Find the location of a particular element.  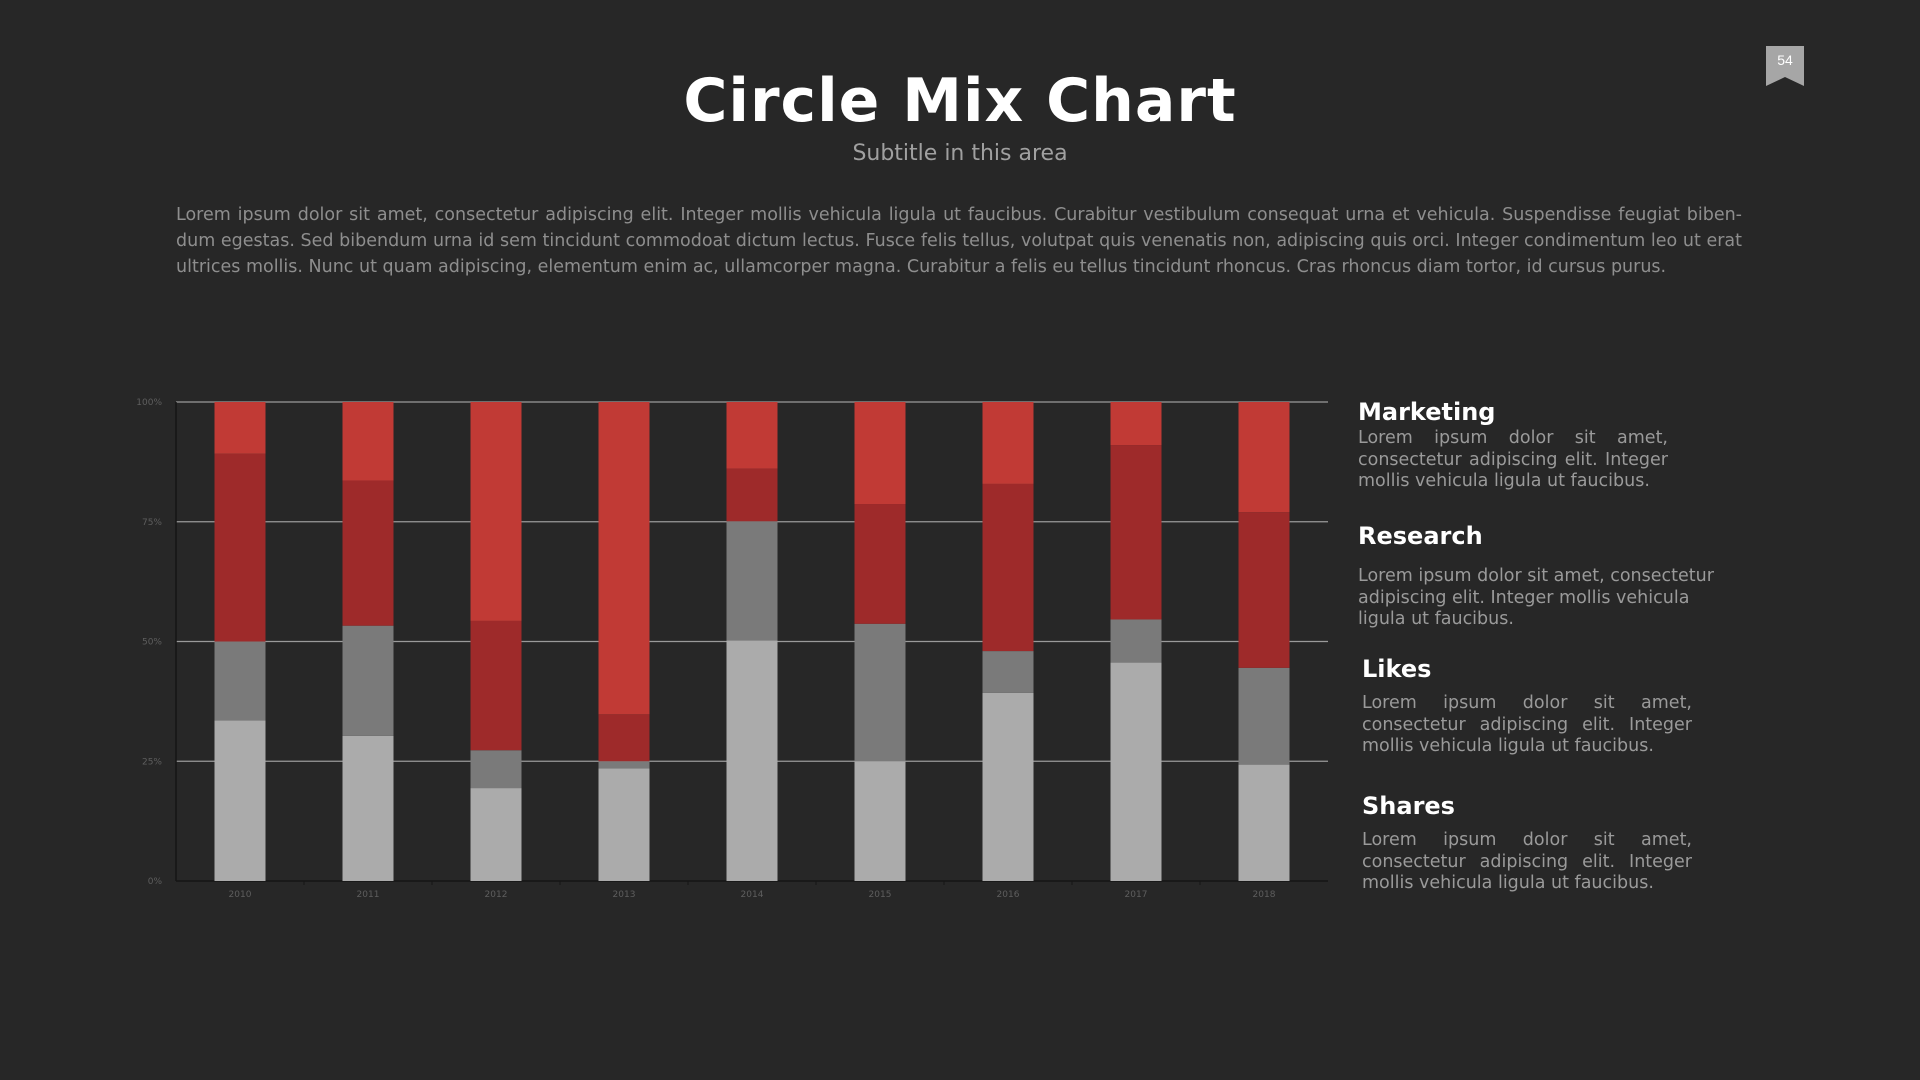

section-title-likes: Likes is located at coordinates (1397, 669).